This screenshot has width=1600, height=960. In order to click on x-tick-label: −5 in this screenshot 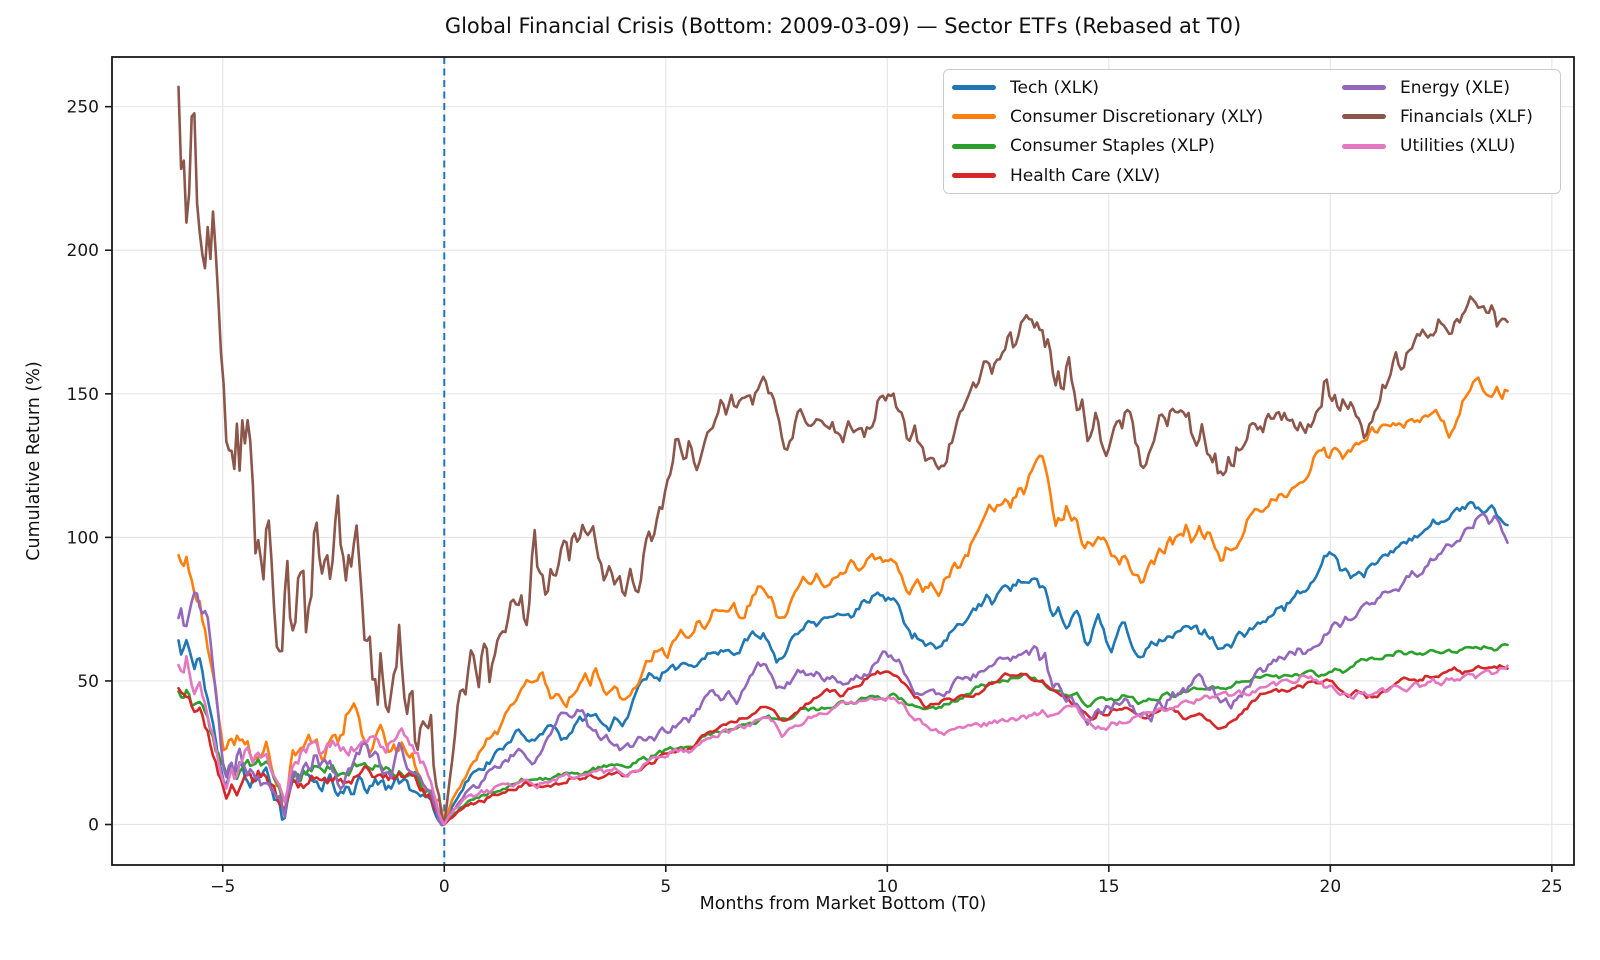, I will do `click(222, 887)`.